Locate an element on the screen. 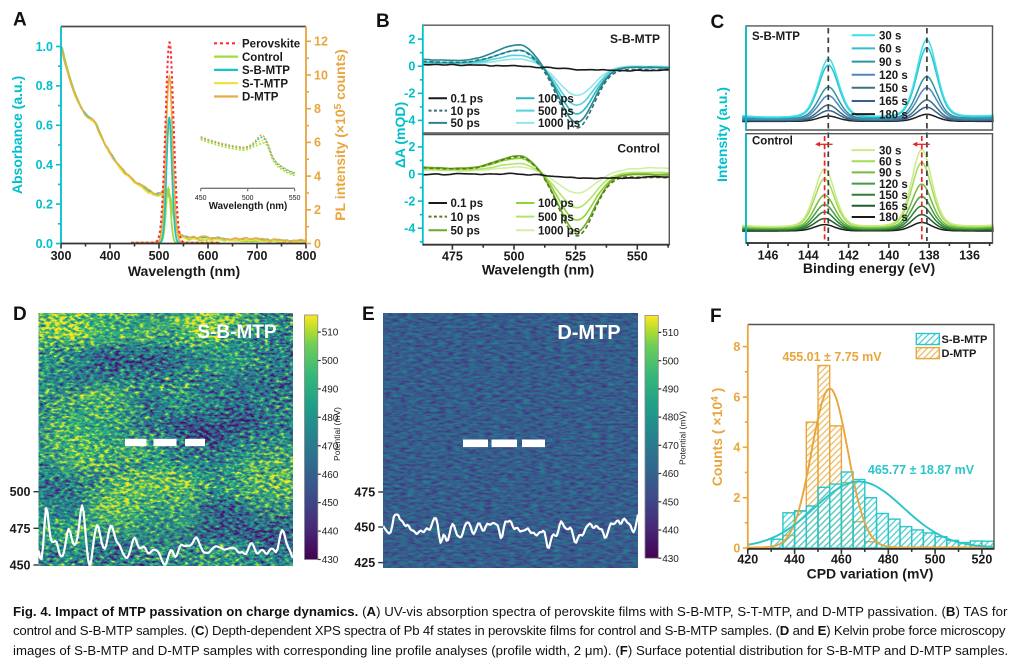 The width and height of the screenshot is (1021, 670). svg-text: Absorbance (a.u.) is located at coordinates (17, 135).